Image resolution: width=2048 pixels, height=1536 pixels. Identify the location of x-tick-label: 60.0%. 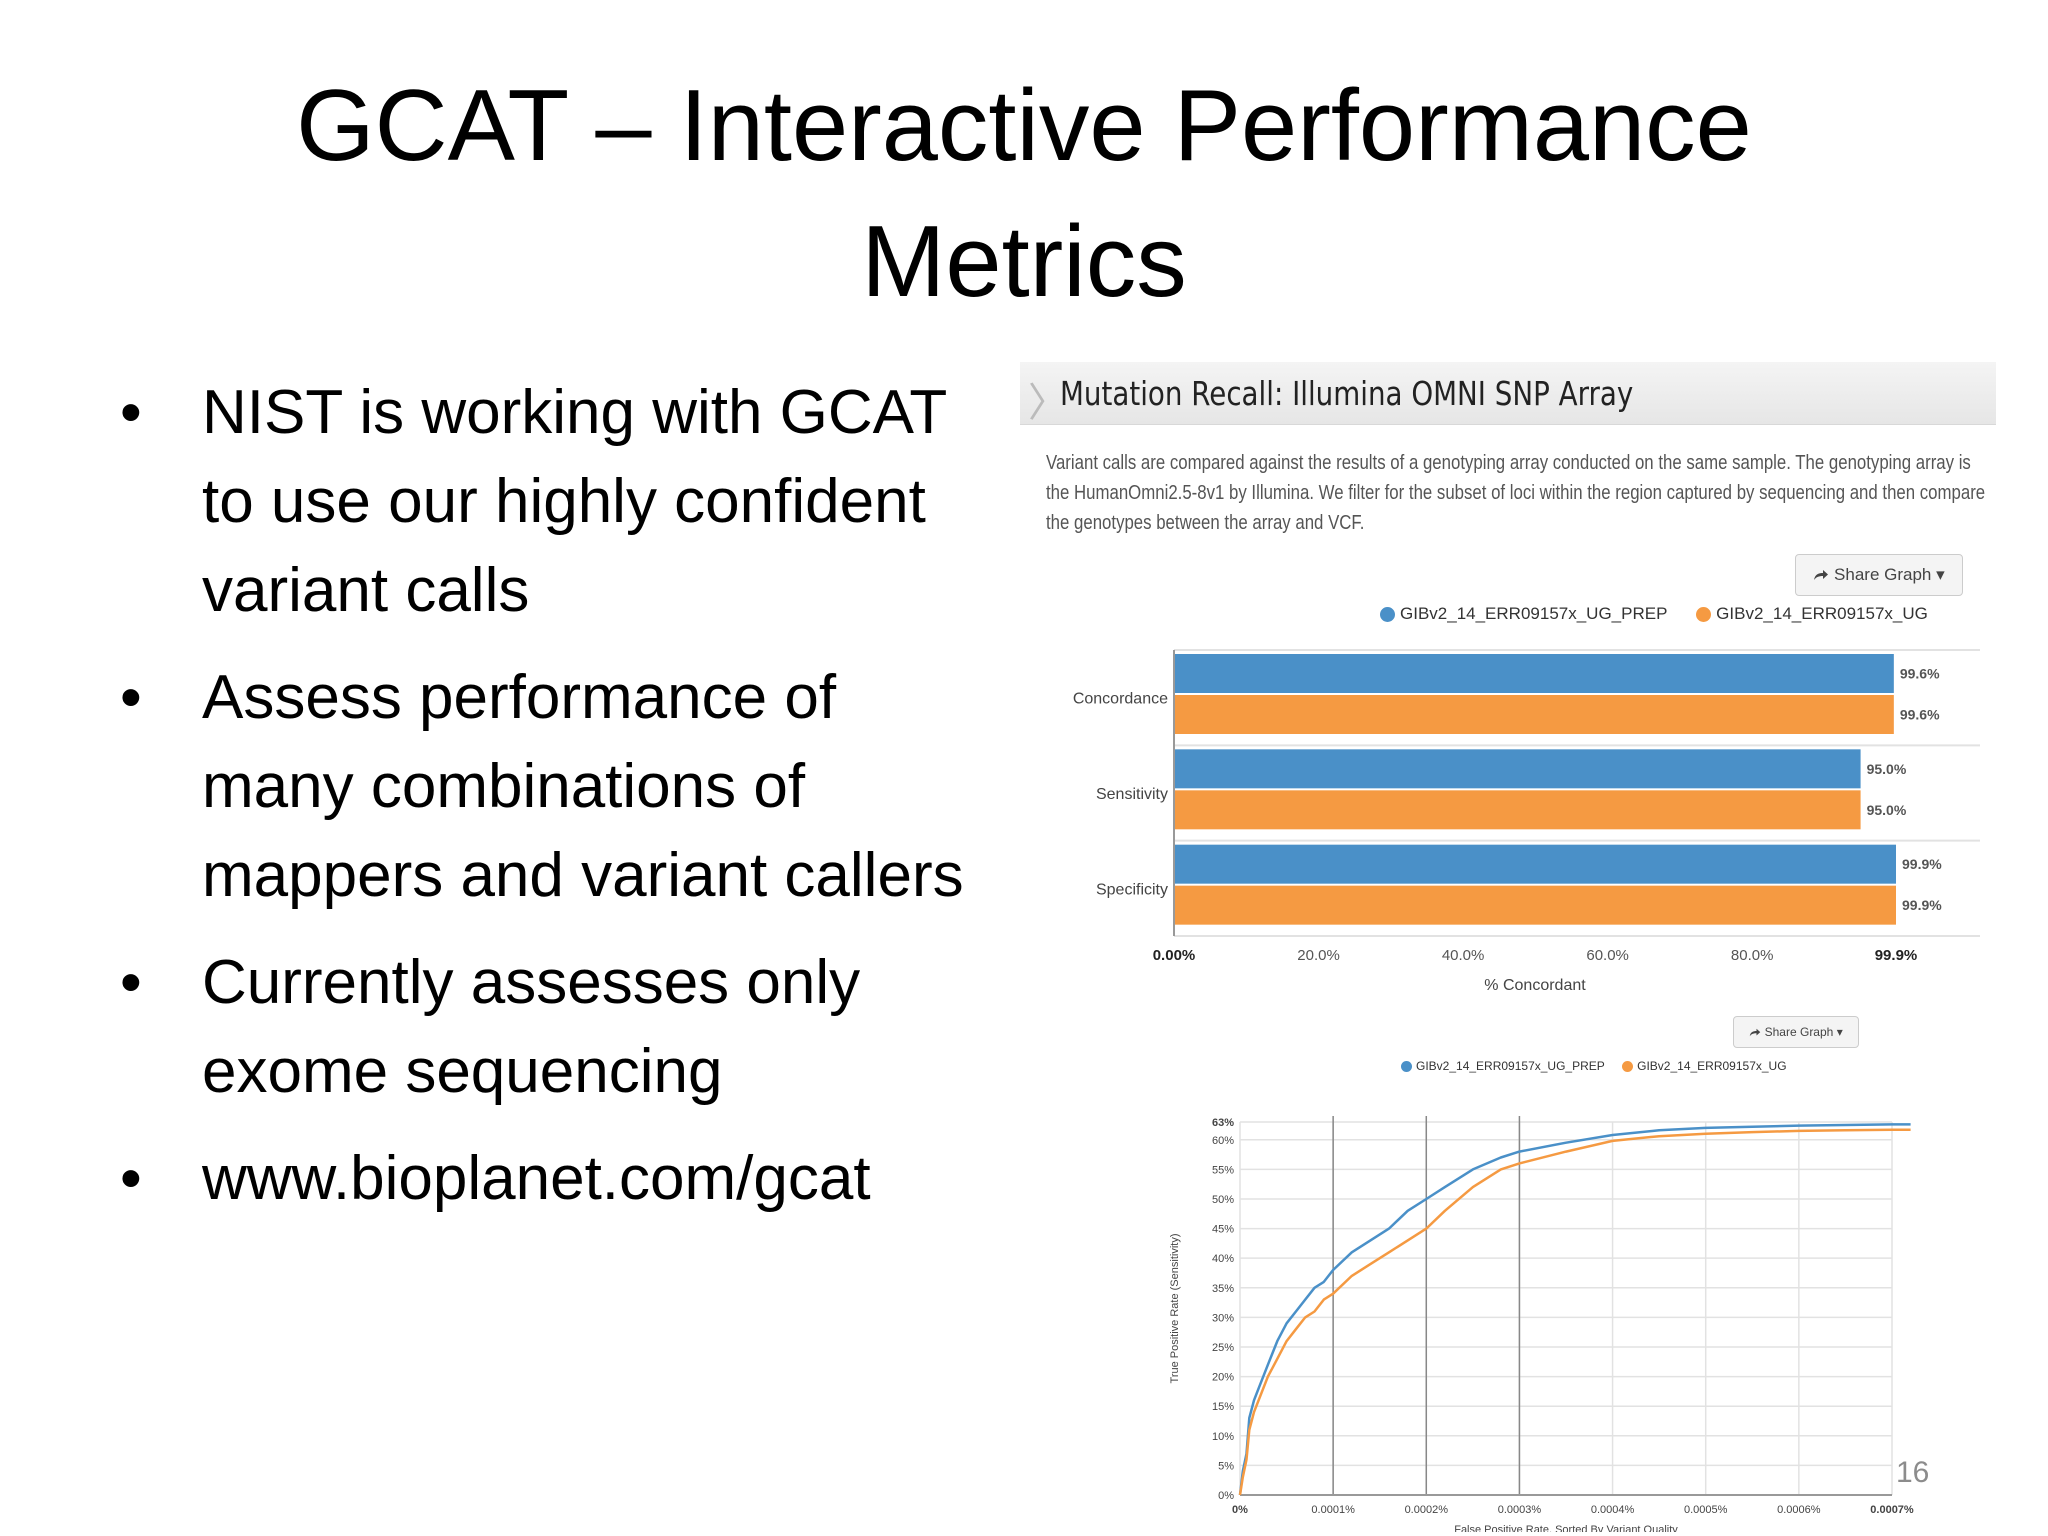
(1607, 955).